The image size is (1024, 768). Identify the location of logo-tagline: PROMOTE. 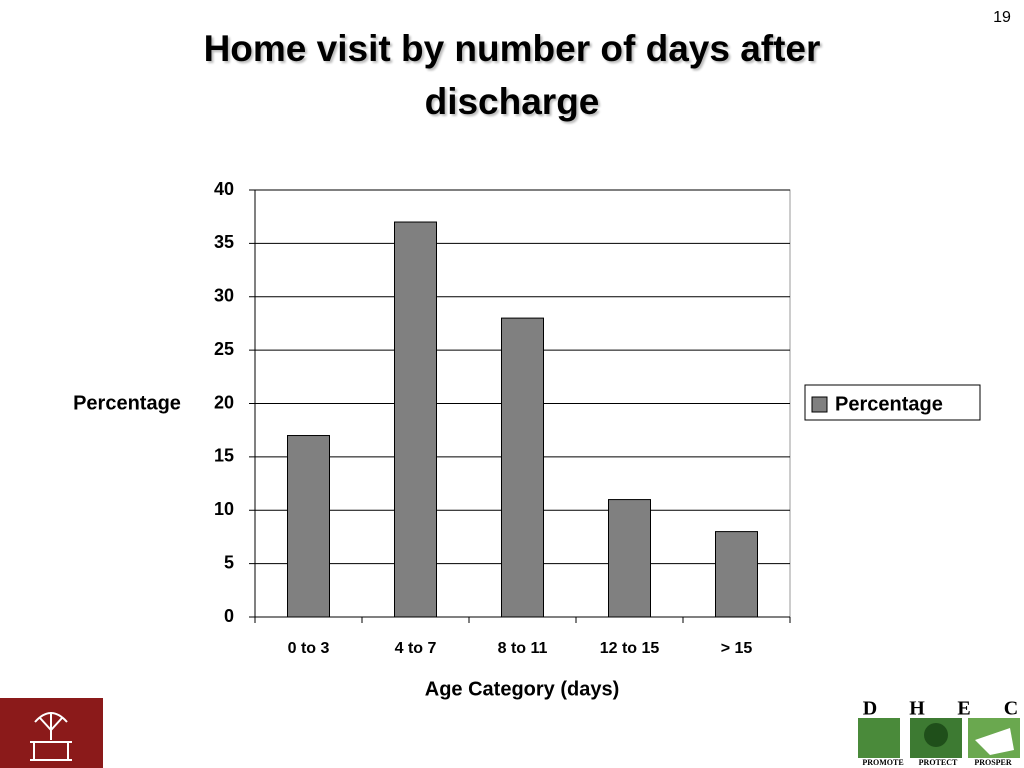
(882, 762).